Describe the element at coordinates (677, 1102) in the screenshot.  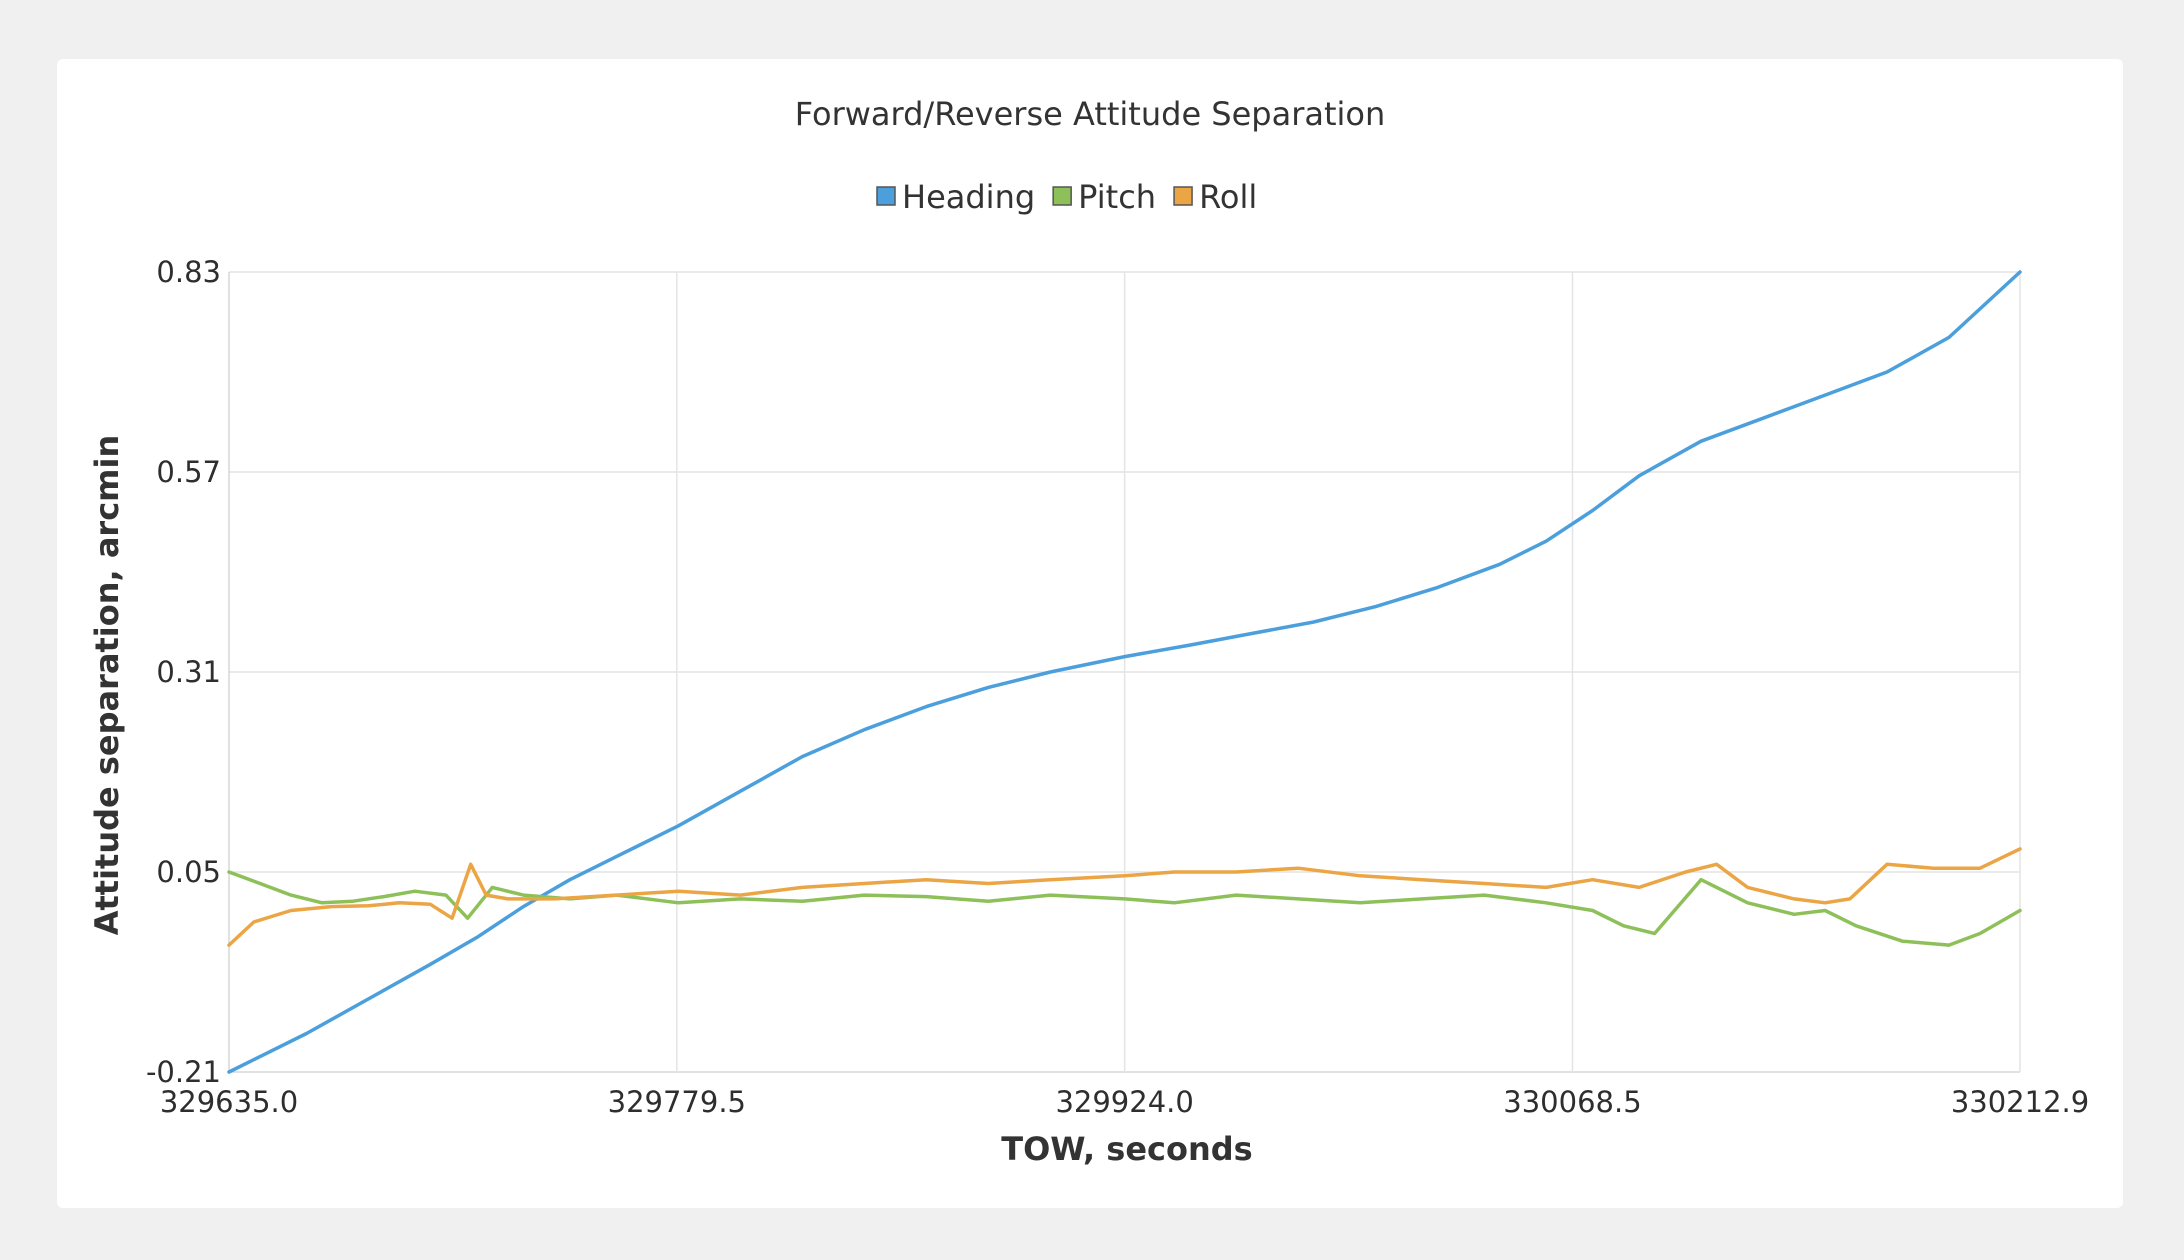
I see `x-tick-label: 329779.5` at that location.